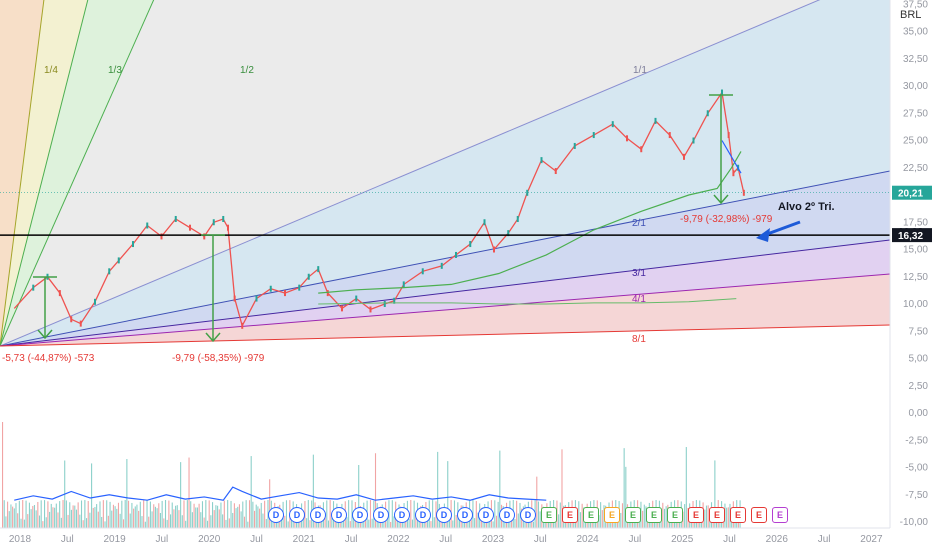  I want to click on y-tick-label: 30,00, so click(915, 86).